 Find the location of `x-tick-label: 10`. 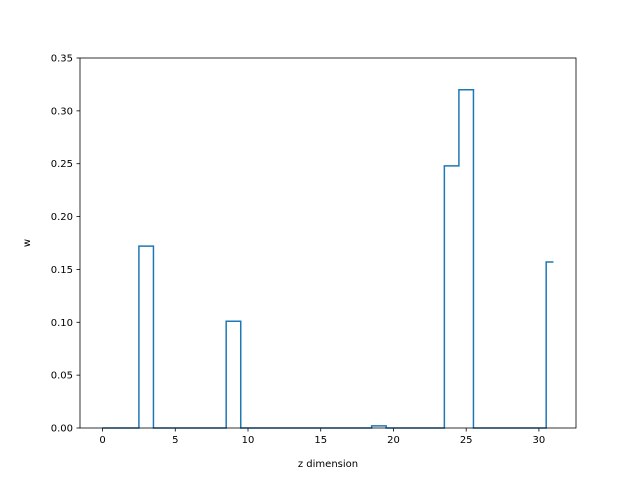

x-tick-label: 10 is located at coordinates (248, 440).